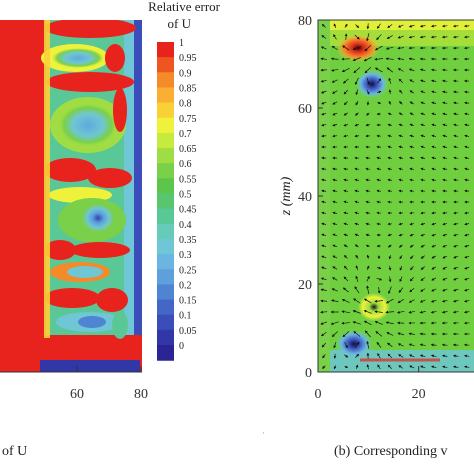 This screenshot has height=474, width=474. I want to click on colorbar-tick-label: 0.45, so click(188, 210).